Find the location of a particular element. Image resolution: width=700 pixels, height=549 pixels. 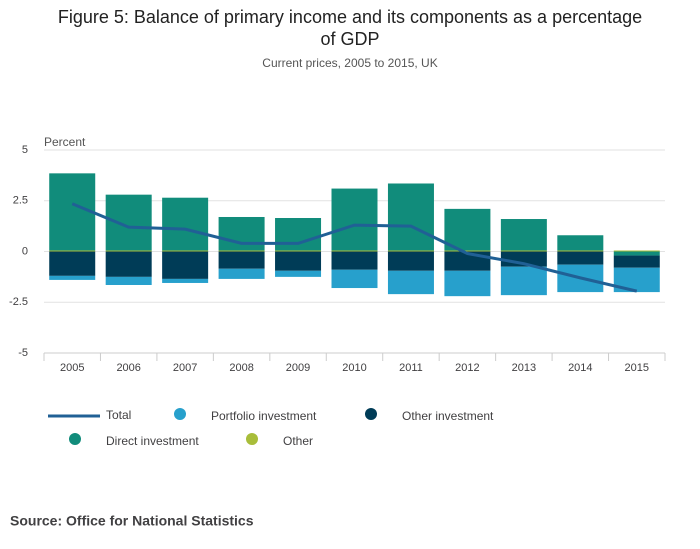

x-tick-label: 2008 is located at coordinates (241, 368).